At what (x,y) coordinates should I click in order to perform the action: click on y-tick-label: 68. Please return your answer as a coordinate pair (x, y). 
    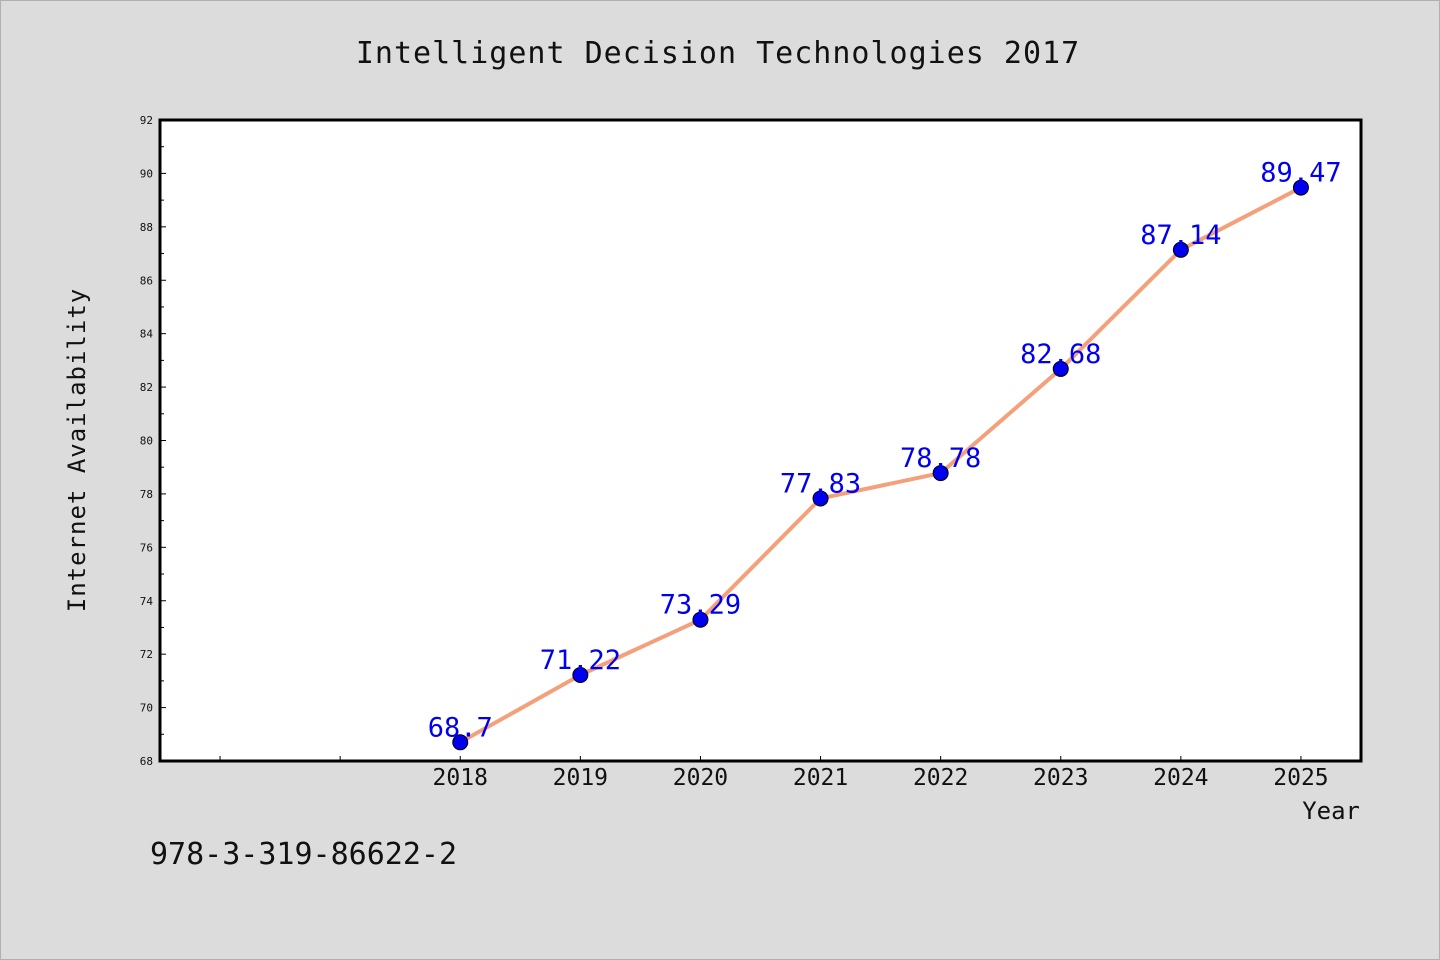
    Looking at the image, I should click on (146, 761).